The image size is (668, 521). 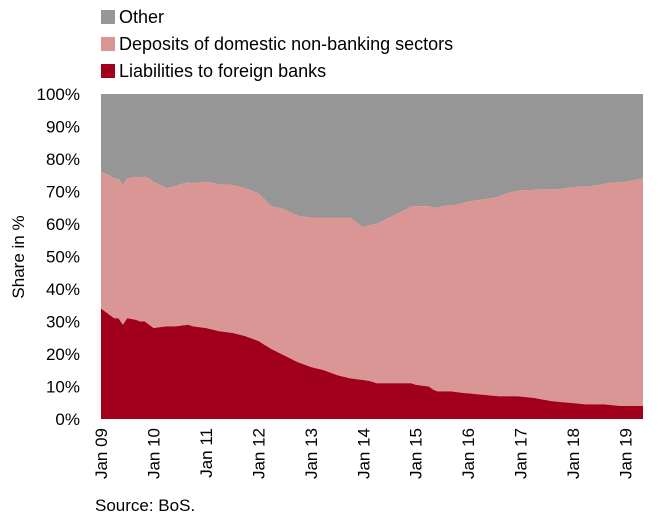 I want to click on legend-item-liabilities: Liabilities to foreign banks, so click(x=213, y=71).